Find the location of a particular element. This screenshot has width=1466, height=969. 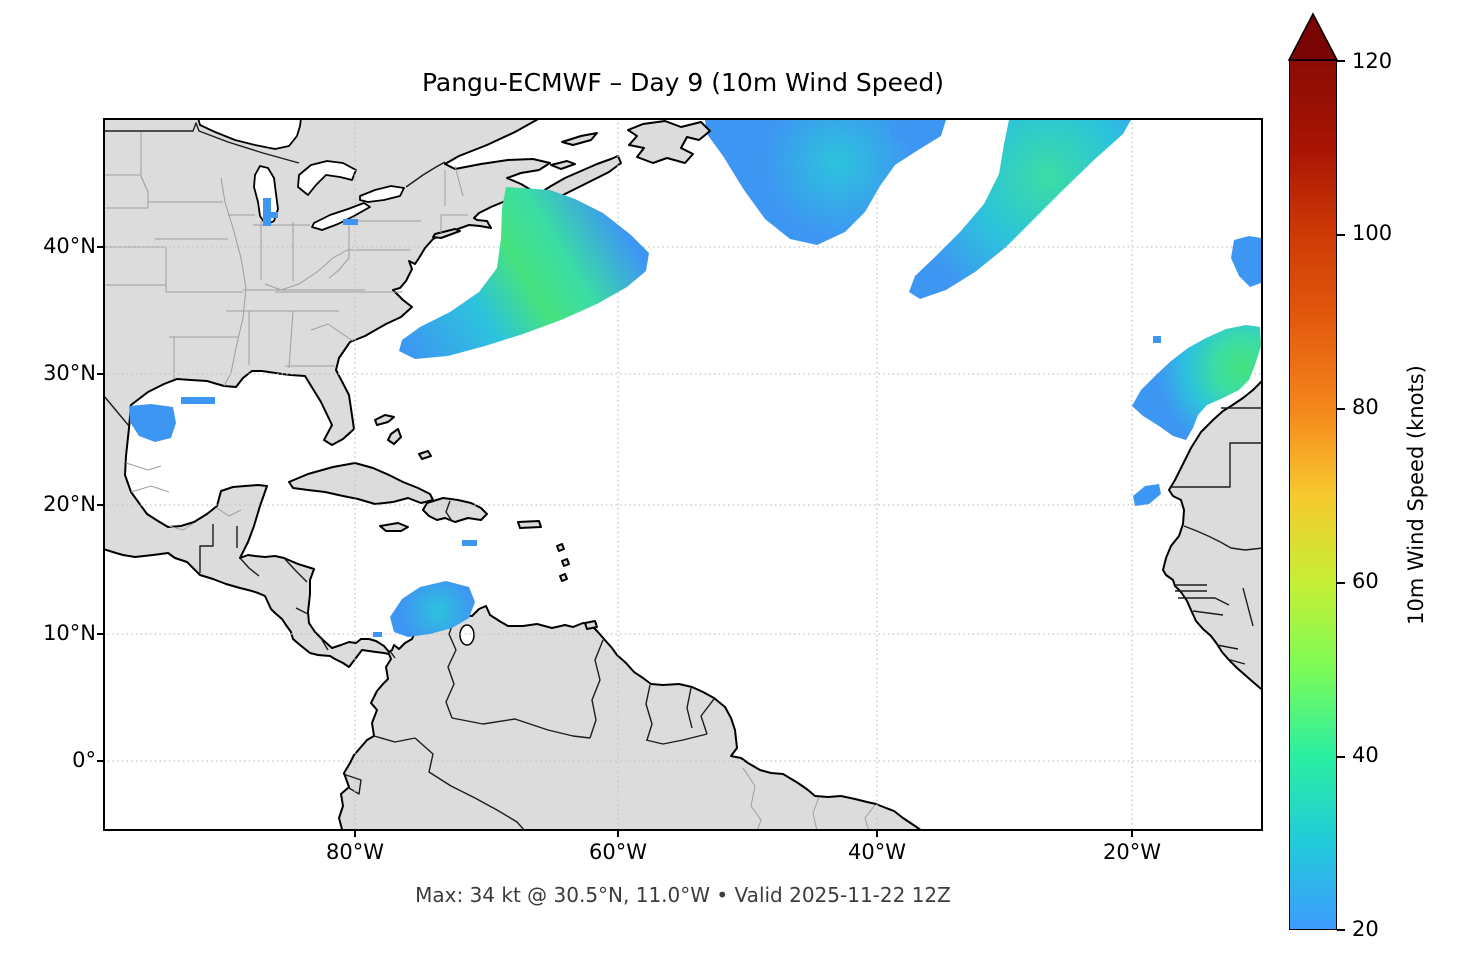

wind-blob-right-edge-40n is located at coordinates (1246, 261).